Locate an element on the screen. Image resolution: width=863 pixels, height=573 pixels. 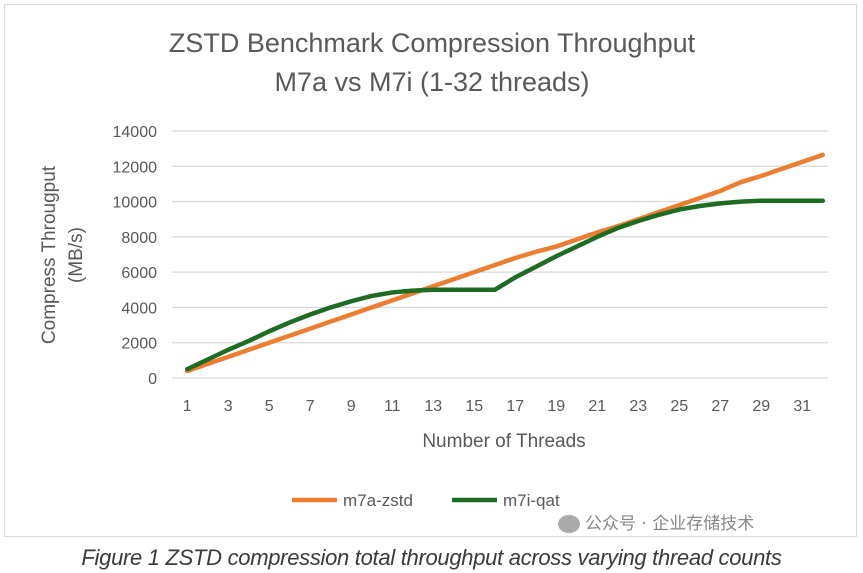
x-tick-label: 23 is located at coordinates (638, 406).